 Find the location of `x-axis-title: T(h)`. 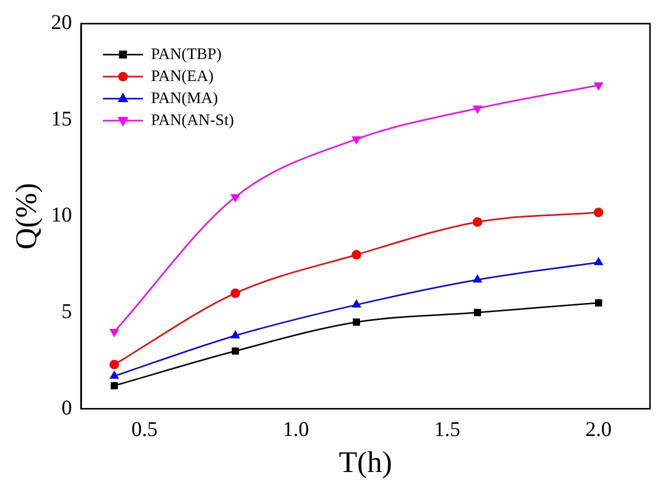

x-axis-title: T(h) is located at coordinates (365, 462).